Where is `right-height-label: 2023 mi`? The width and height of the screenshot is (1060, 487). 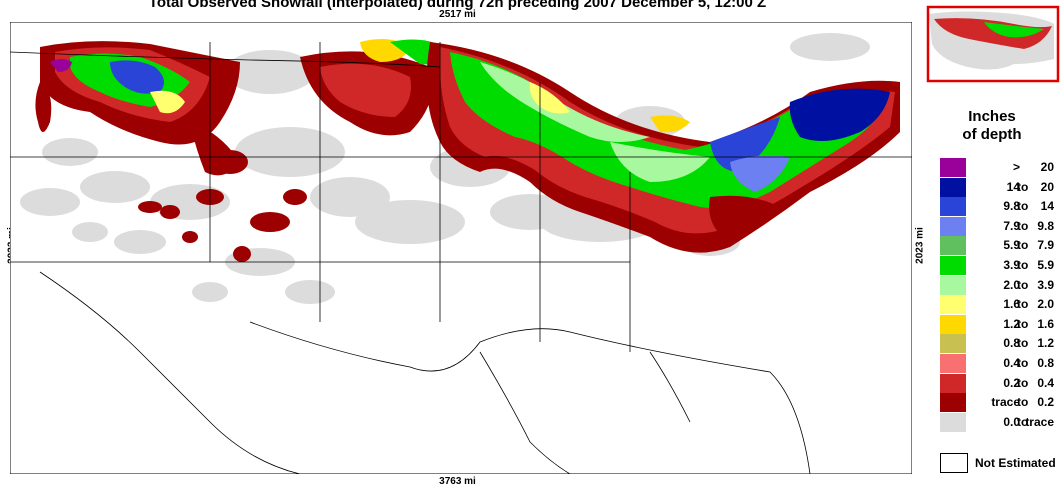 right-height-label: 2023 mi is located at coordinates (920, 245).